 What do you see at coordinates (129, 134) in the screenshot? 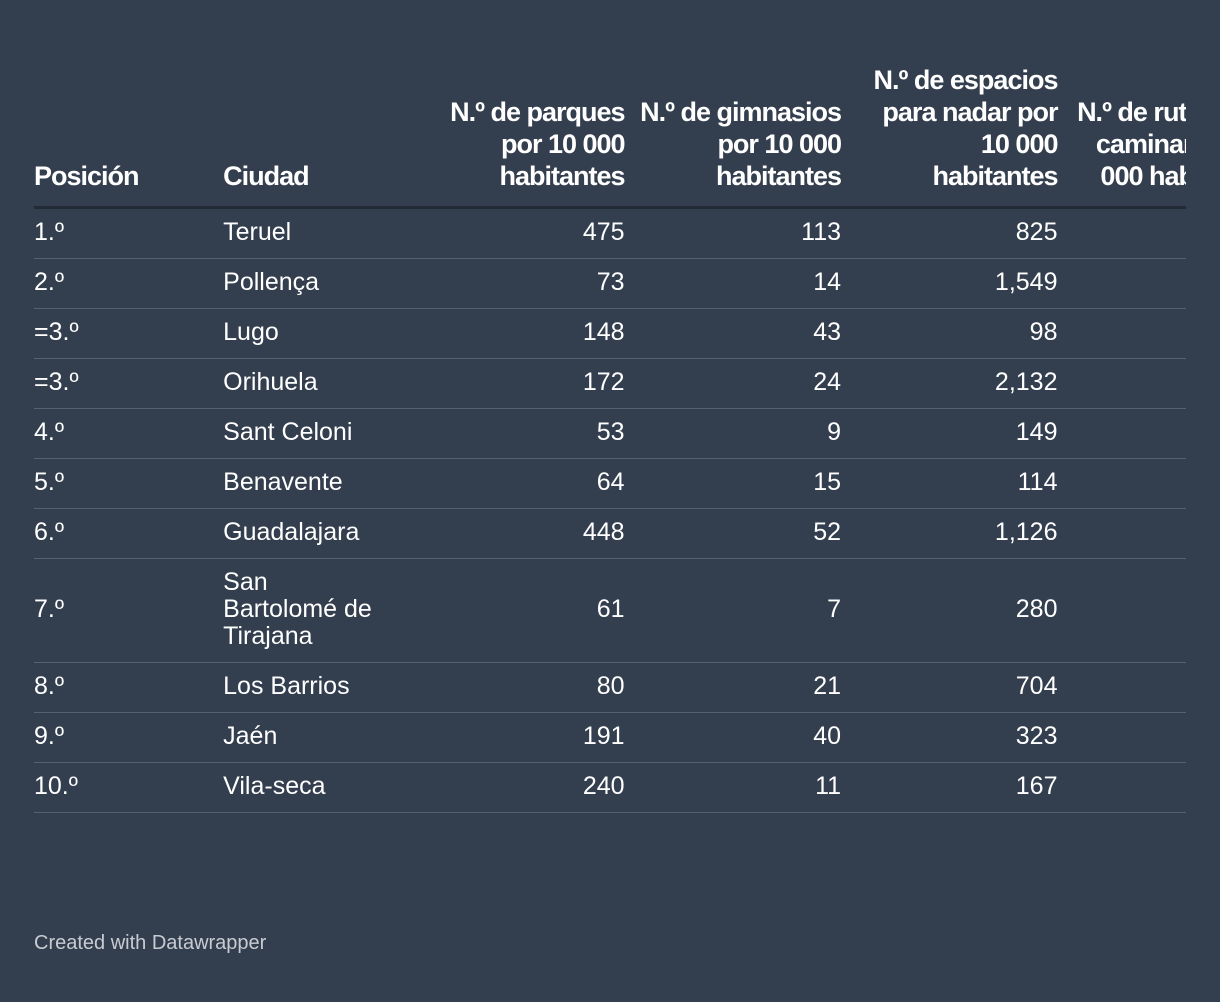
I see `header-position: Posición` at bounding box center [129, 134].